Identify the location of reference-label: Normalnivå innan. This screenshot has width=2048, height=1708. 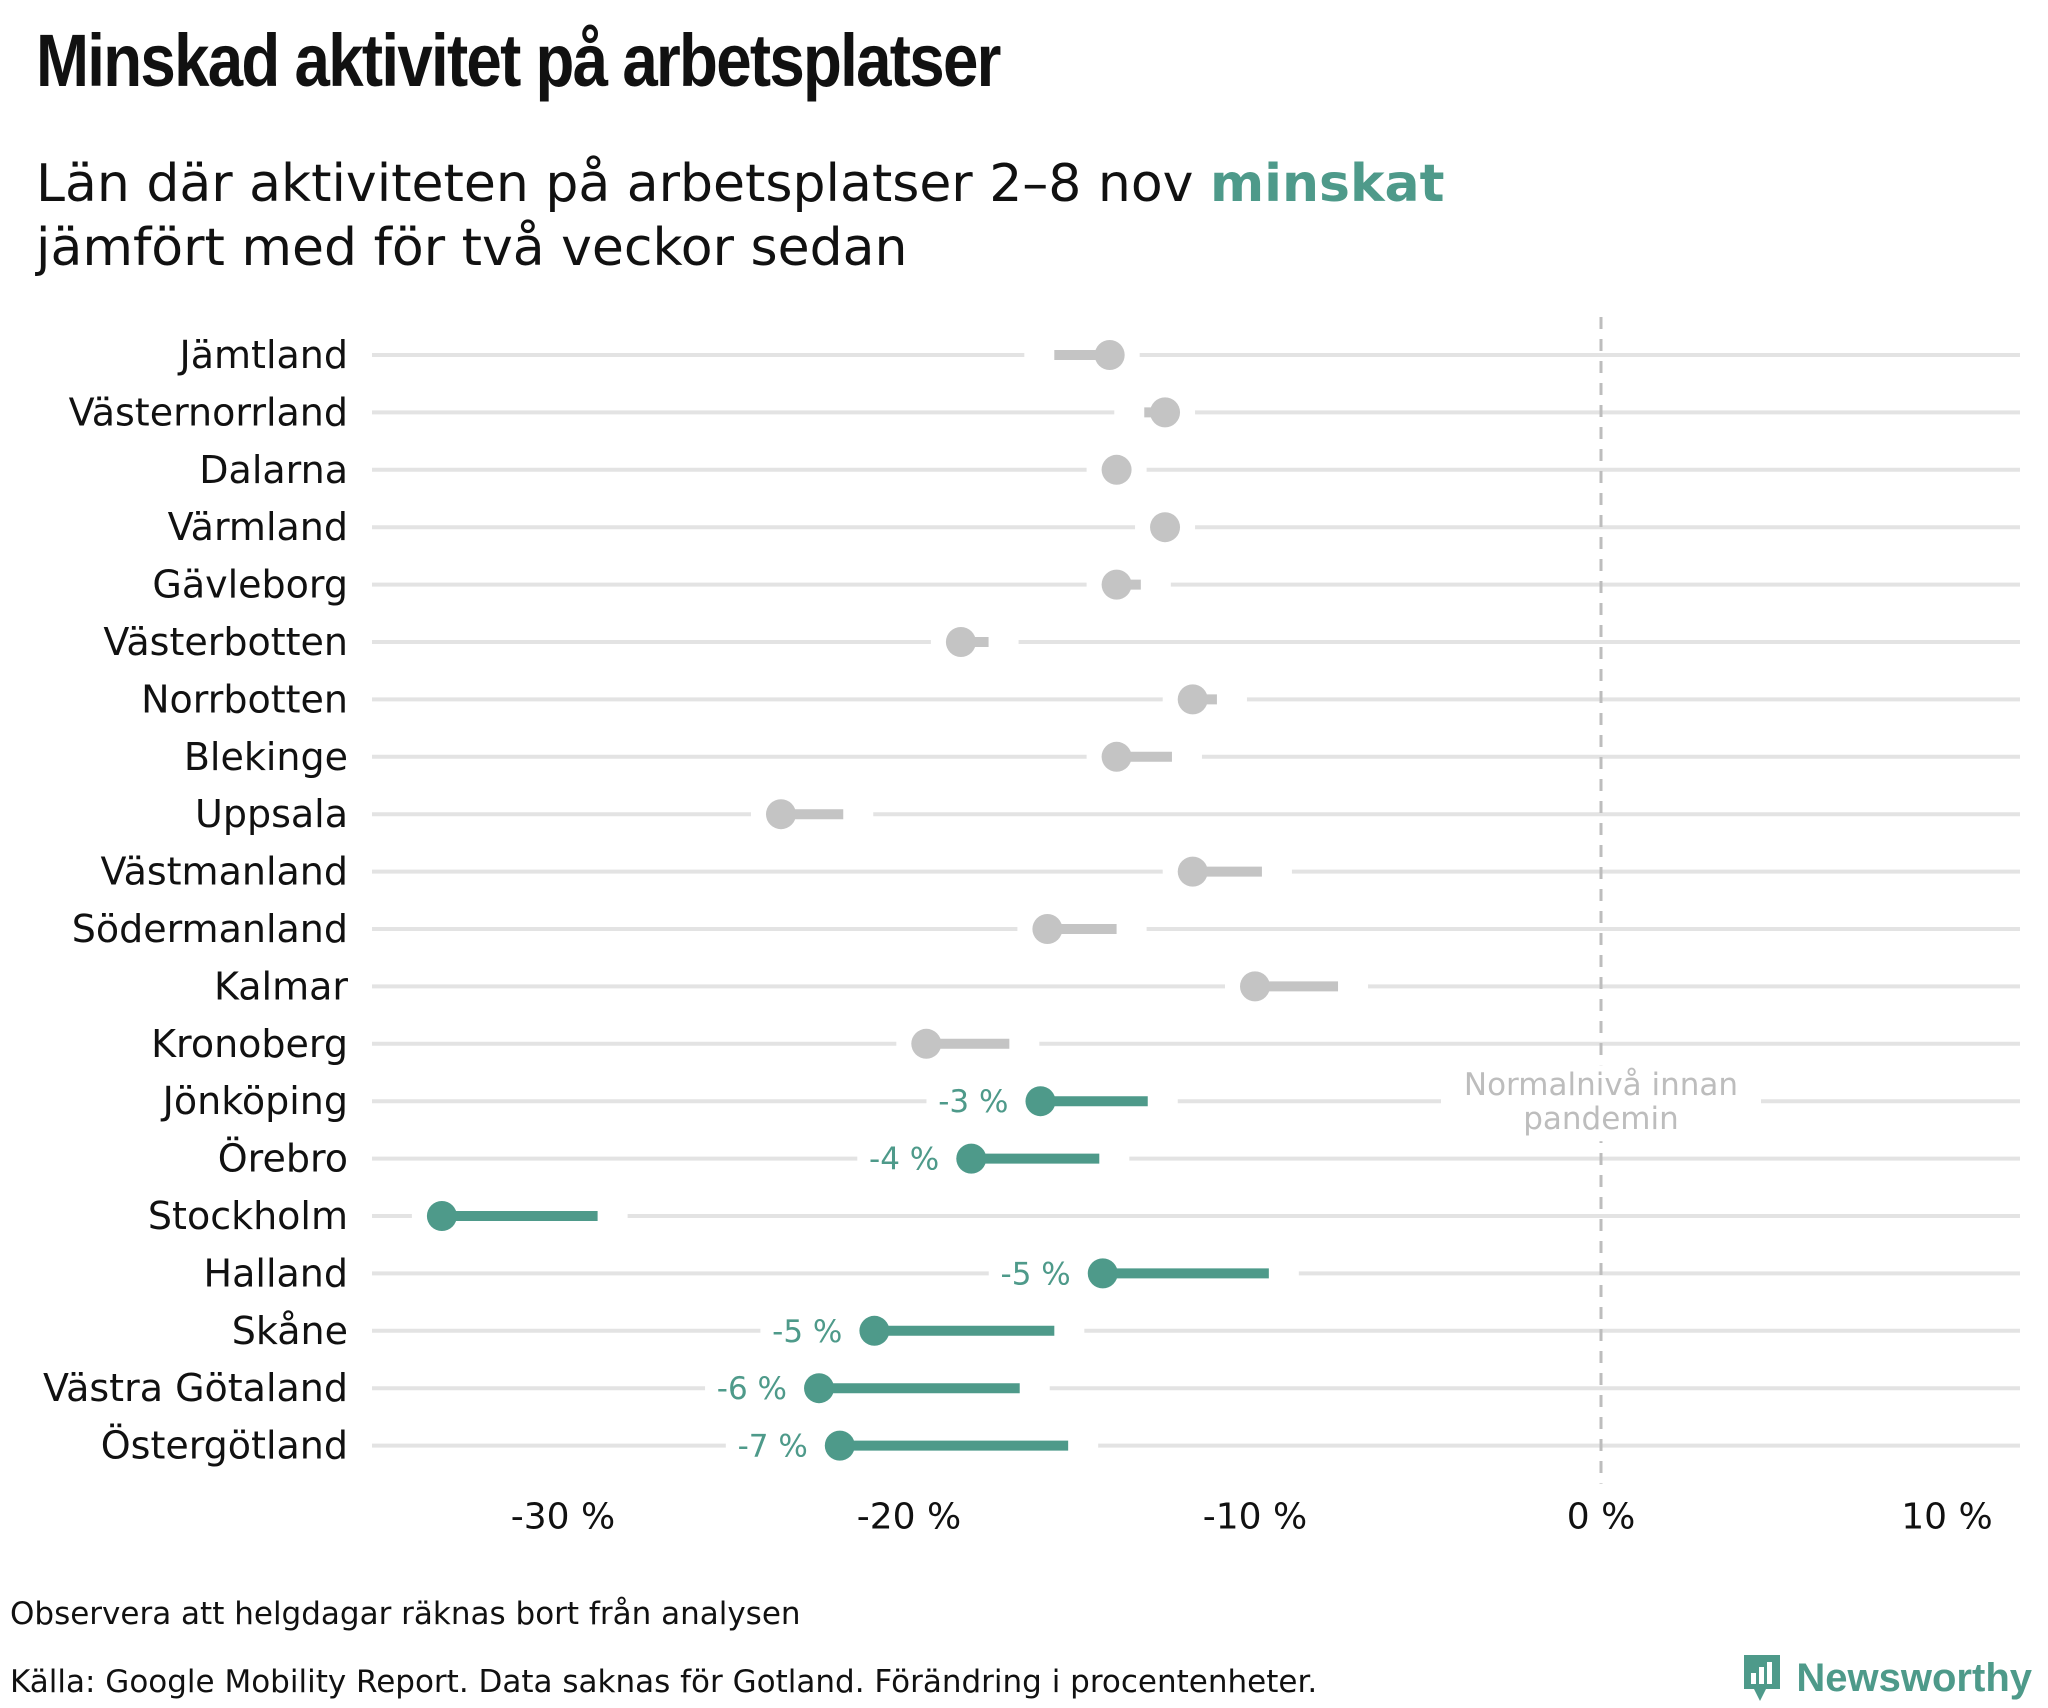
(1601, 1085).